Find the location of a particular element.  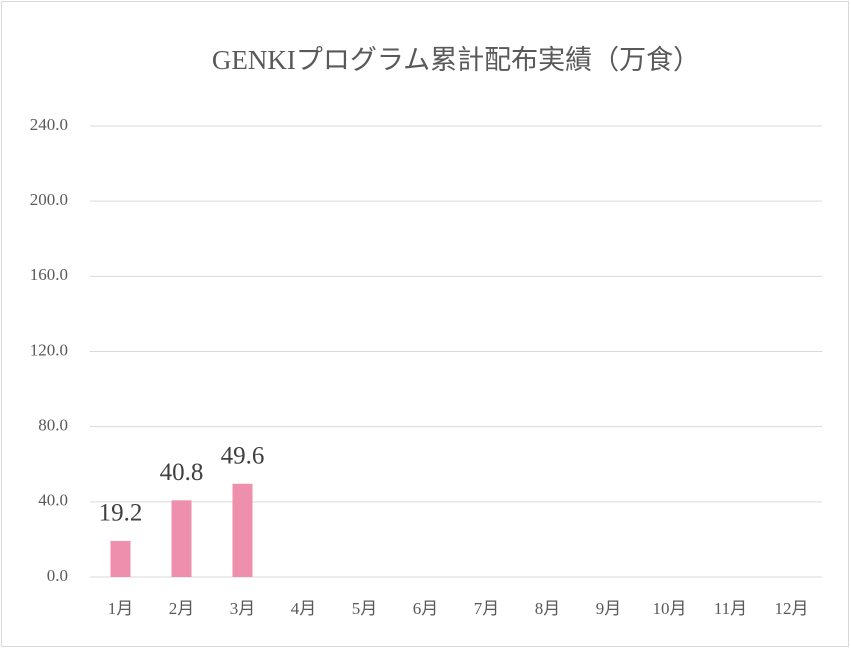

x-tick-label: 8月 is located at coordinates (548, 608).